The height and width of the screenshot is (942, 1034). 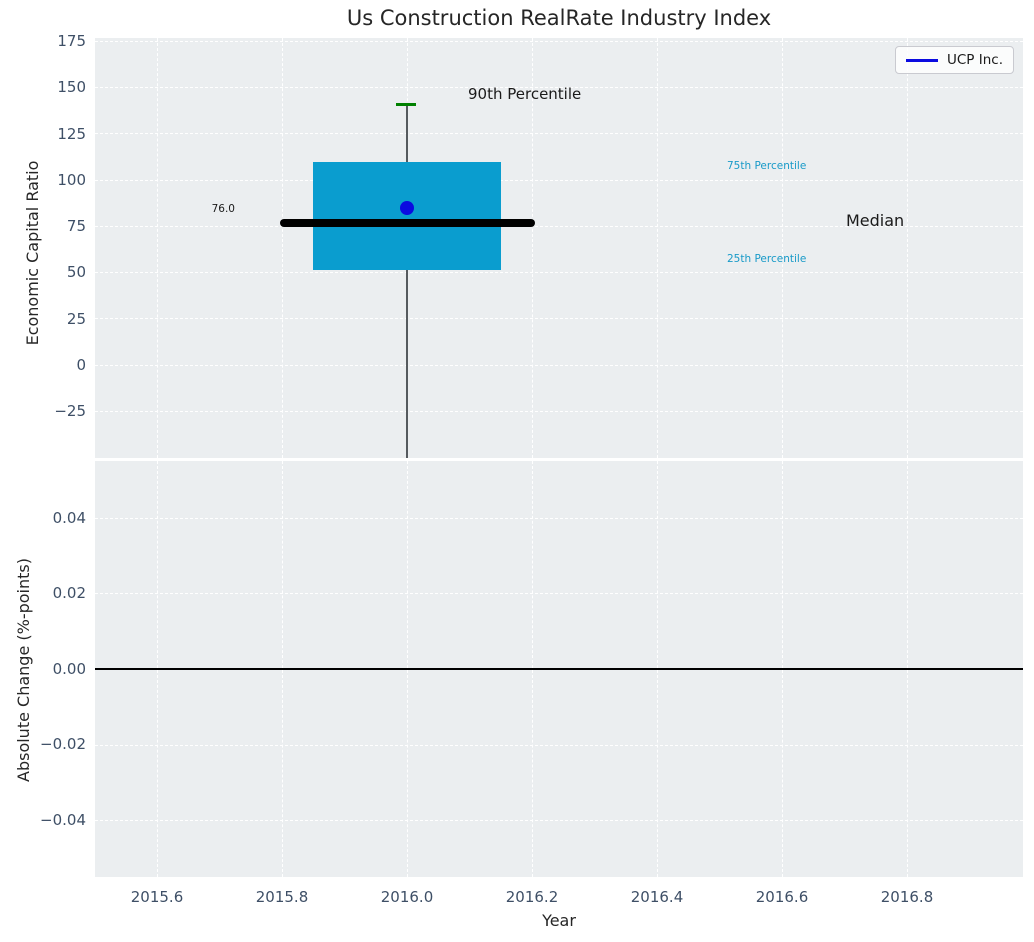 What do you see at coordinates (69, 593) in the screenshot?
I see `ytick-label: 0.02` at bounding box center [69, 593].